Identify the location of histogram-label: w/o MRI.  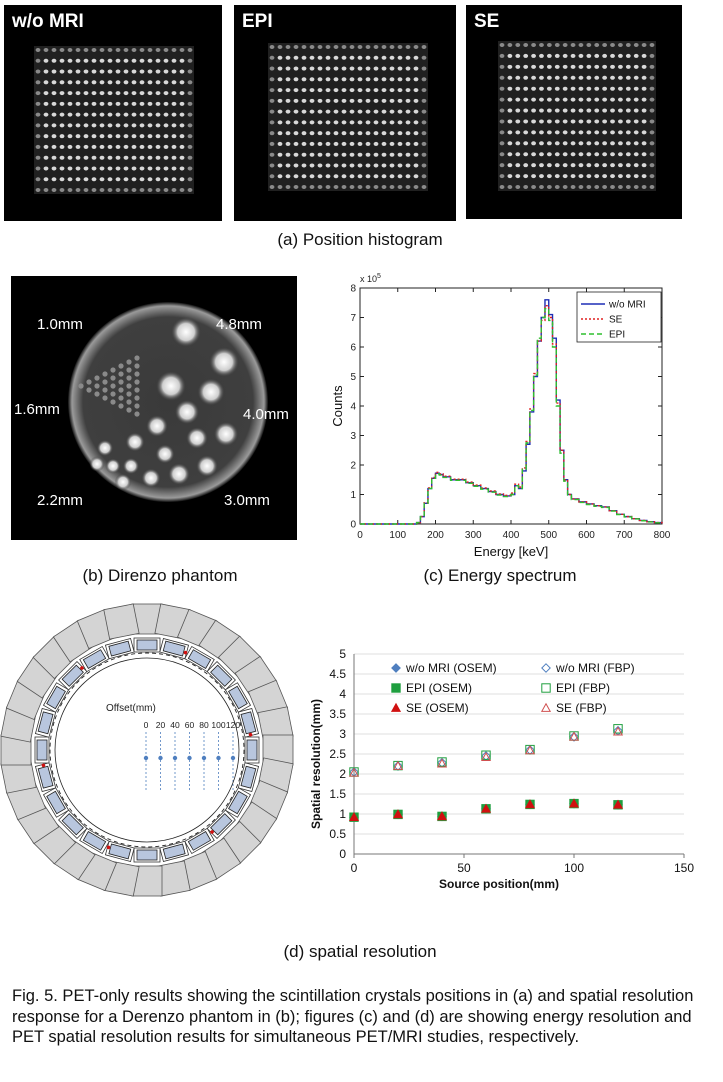
(48, 21).